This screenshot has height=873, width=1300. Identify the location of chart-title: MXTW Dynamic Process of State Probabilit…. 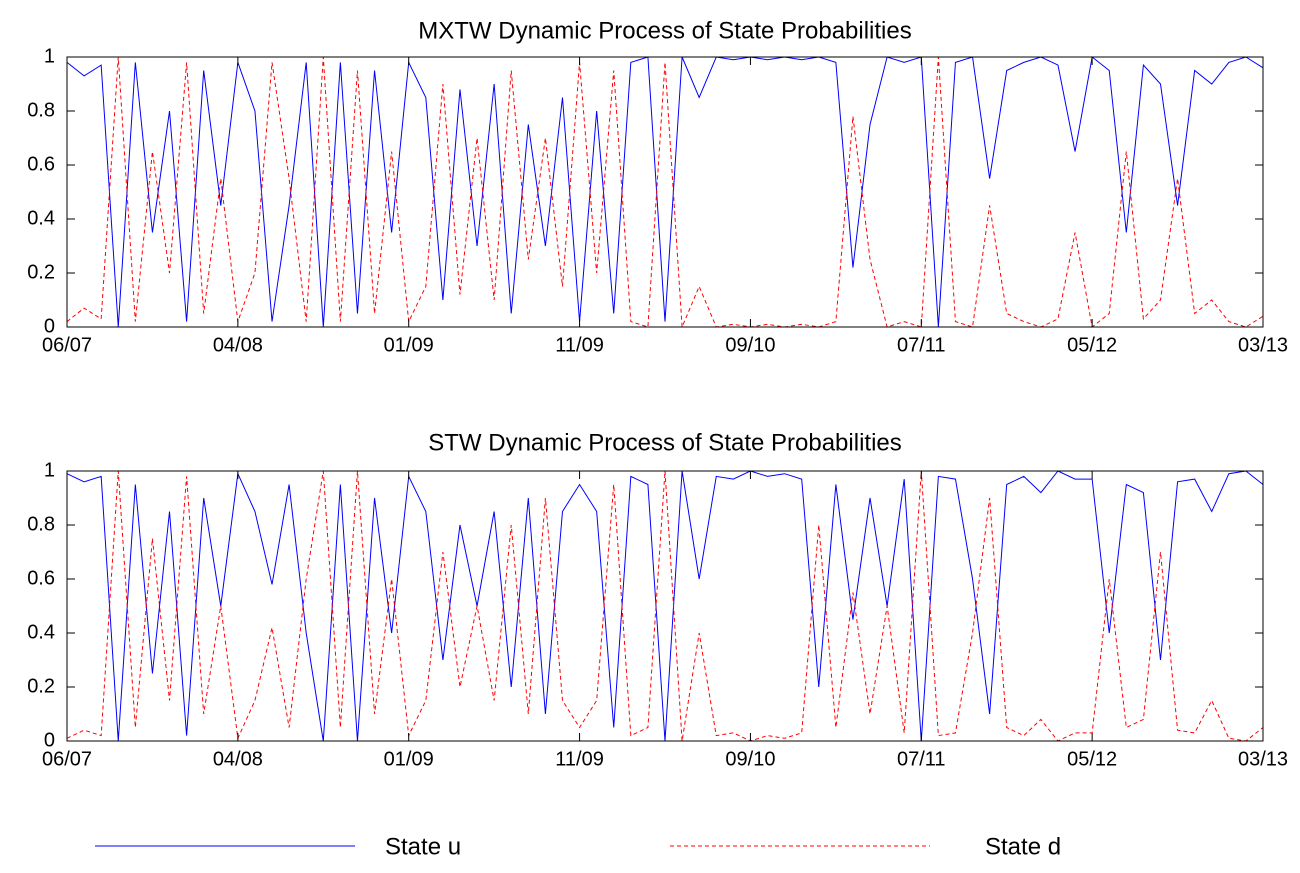
(665, 30).